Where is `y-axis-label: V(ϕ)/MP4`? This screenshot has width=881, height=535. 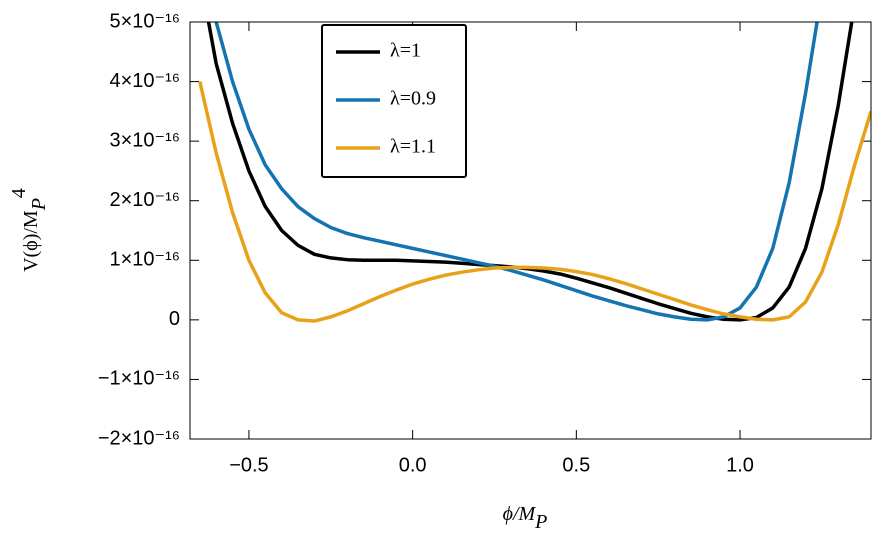
y-axis-label: V(ϕ)/MP4 is located at coordinates (29, 230).